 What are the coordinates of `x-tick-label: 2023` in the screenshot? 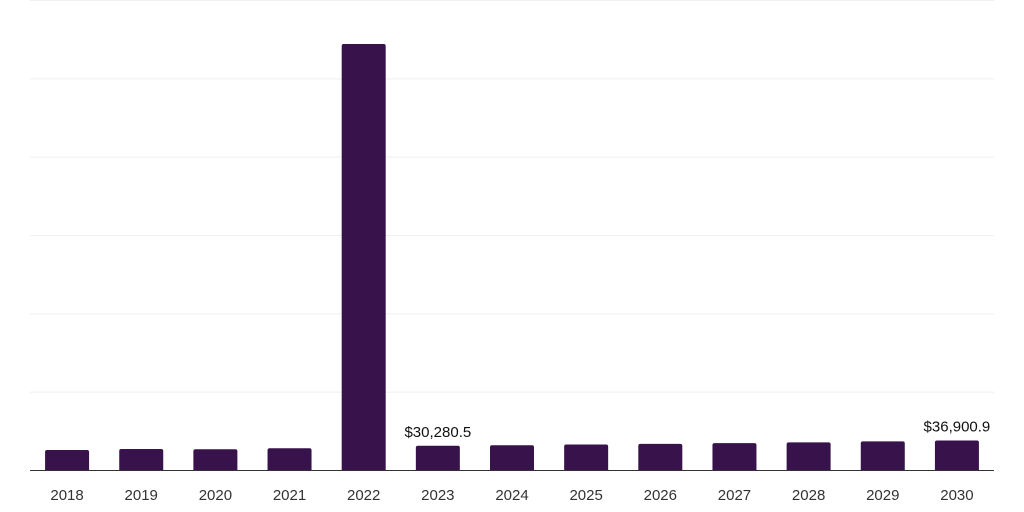 It's located at (437, 495).